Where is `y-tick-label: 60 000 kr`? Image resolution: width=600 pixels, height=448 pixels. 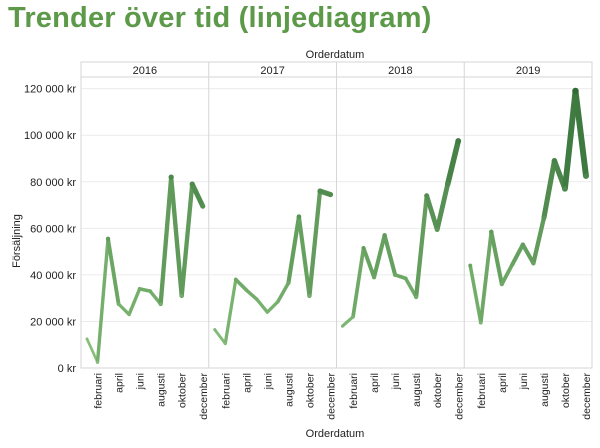
y-tick-label: 60 000 kr is located at coordinates (53, 229).